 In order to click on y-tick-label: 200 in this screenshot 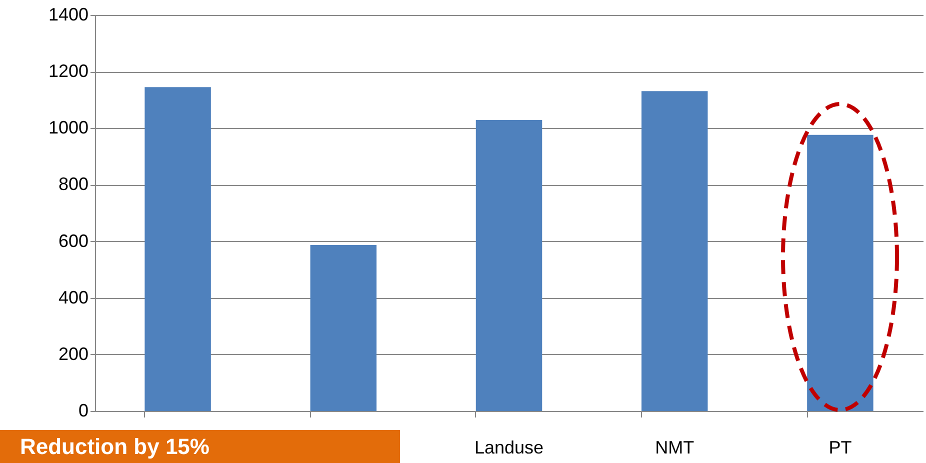, I will do `click(73, 354)`.